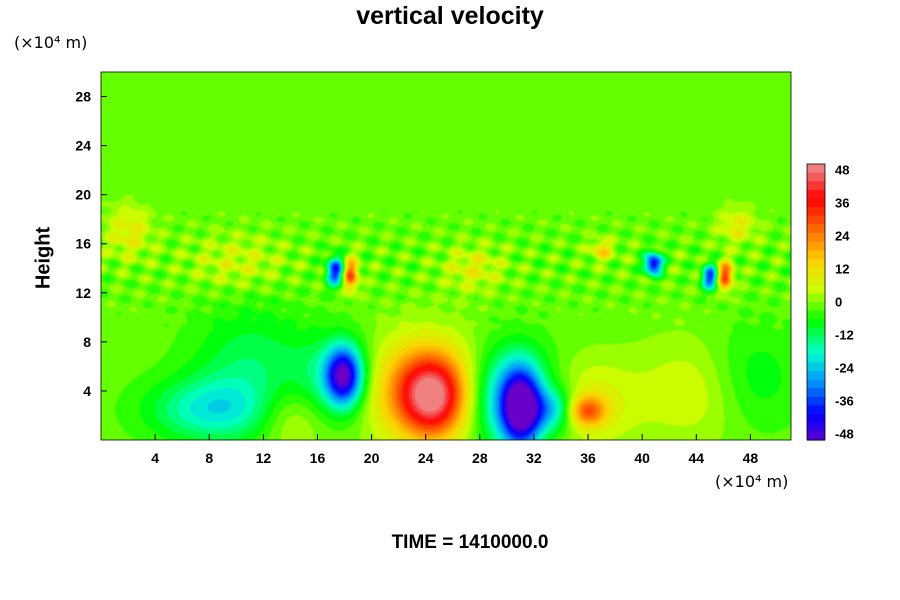 Image resolution: width=900 pixels, height=600 pixels. Describe the element at coordinates (470, 542) in the screenshot. I see `time-label: TIME = 1410000.0` at that location.